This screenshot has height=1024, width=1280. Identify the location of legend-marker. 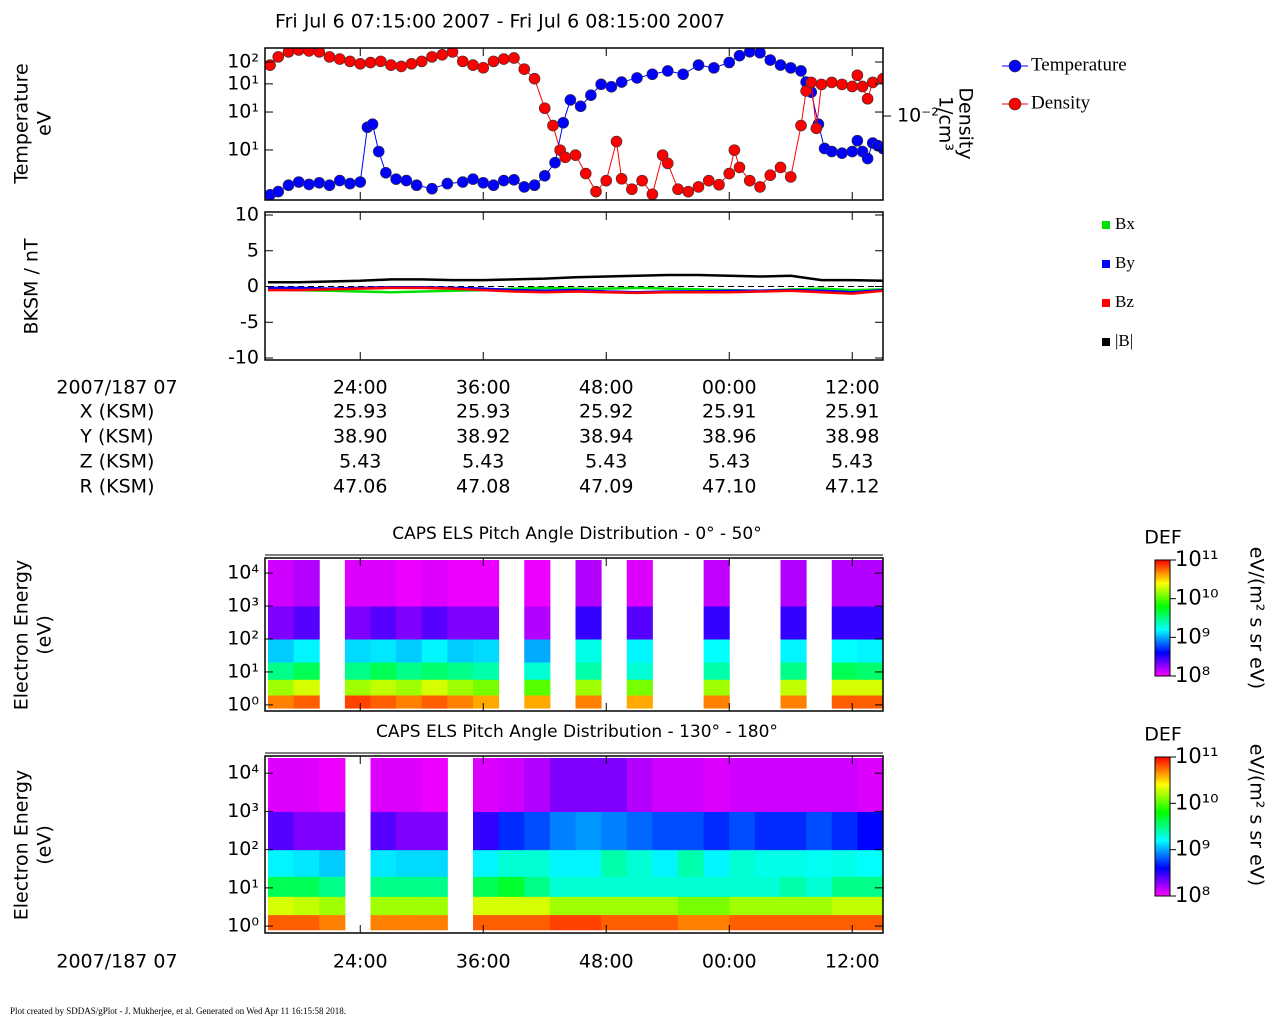
(1015, 66).